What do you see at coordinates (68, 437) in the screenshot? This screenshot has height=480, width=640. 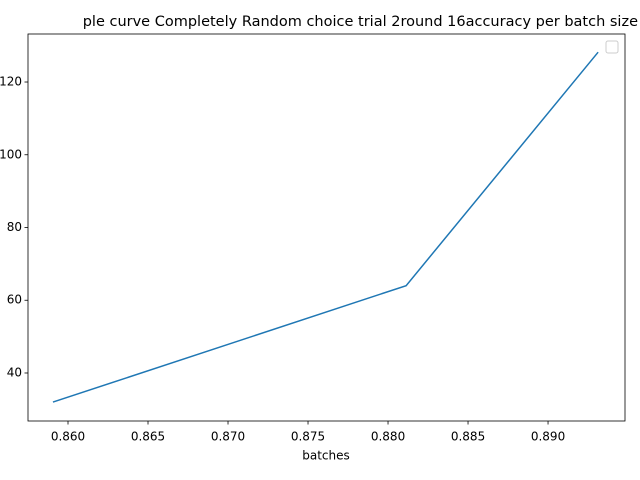 I see `x-tick-label: 0.860` at bounding box center [68, 437].